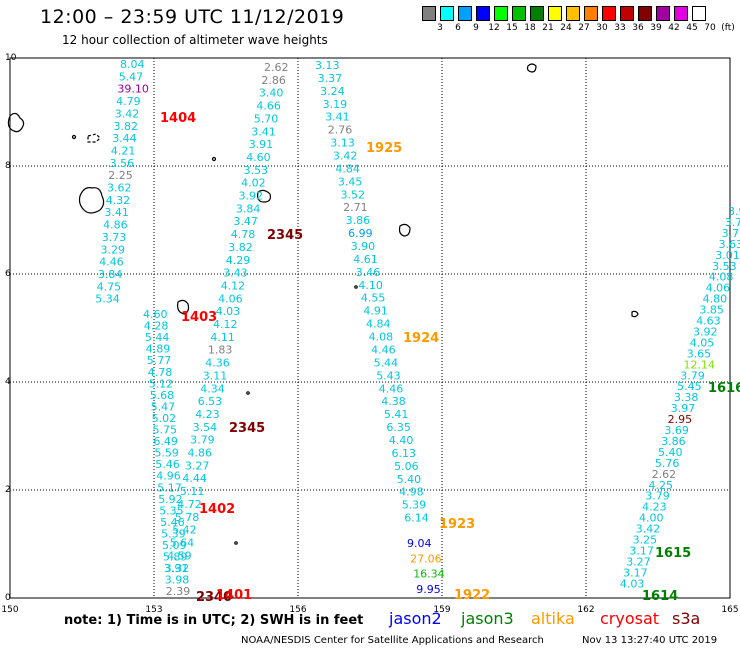  Describe the element at coordinates (197, 465) in the screenshot. I see `wave-height-reading: 3.27` at that location.